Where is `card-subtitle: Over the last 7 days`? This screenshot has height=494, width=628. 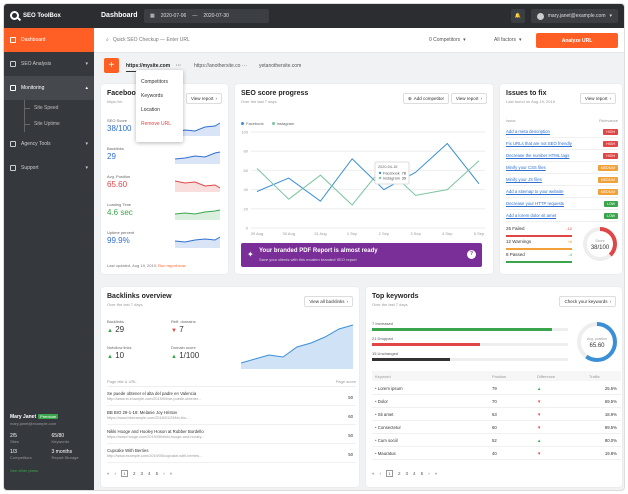
card-subtitle: Over the last 7 days is located at coordinates (259, 101).